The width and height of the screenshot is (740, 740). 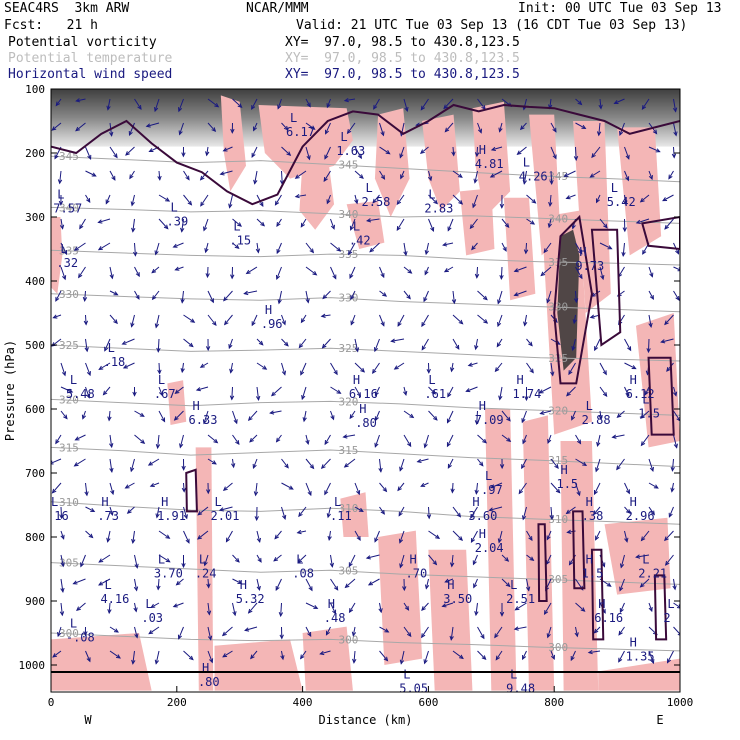 What do you see at coordinates (680, 702) in the screenshot?
I see `x-tick-label: 1000` at bounding box center [680, 702].